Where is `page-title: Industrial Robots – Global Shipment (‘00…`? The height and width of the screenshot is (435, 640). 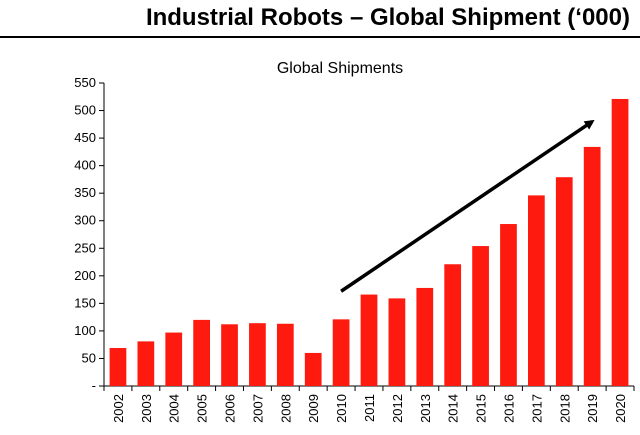 page-title: Industrial Robots – Global Shipment (‘00… is located at coordinates (387, 17).